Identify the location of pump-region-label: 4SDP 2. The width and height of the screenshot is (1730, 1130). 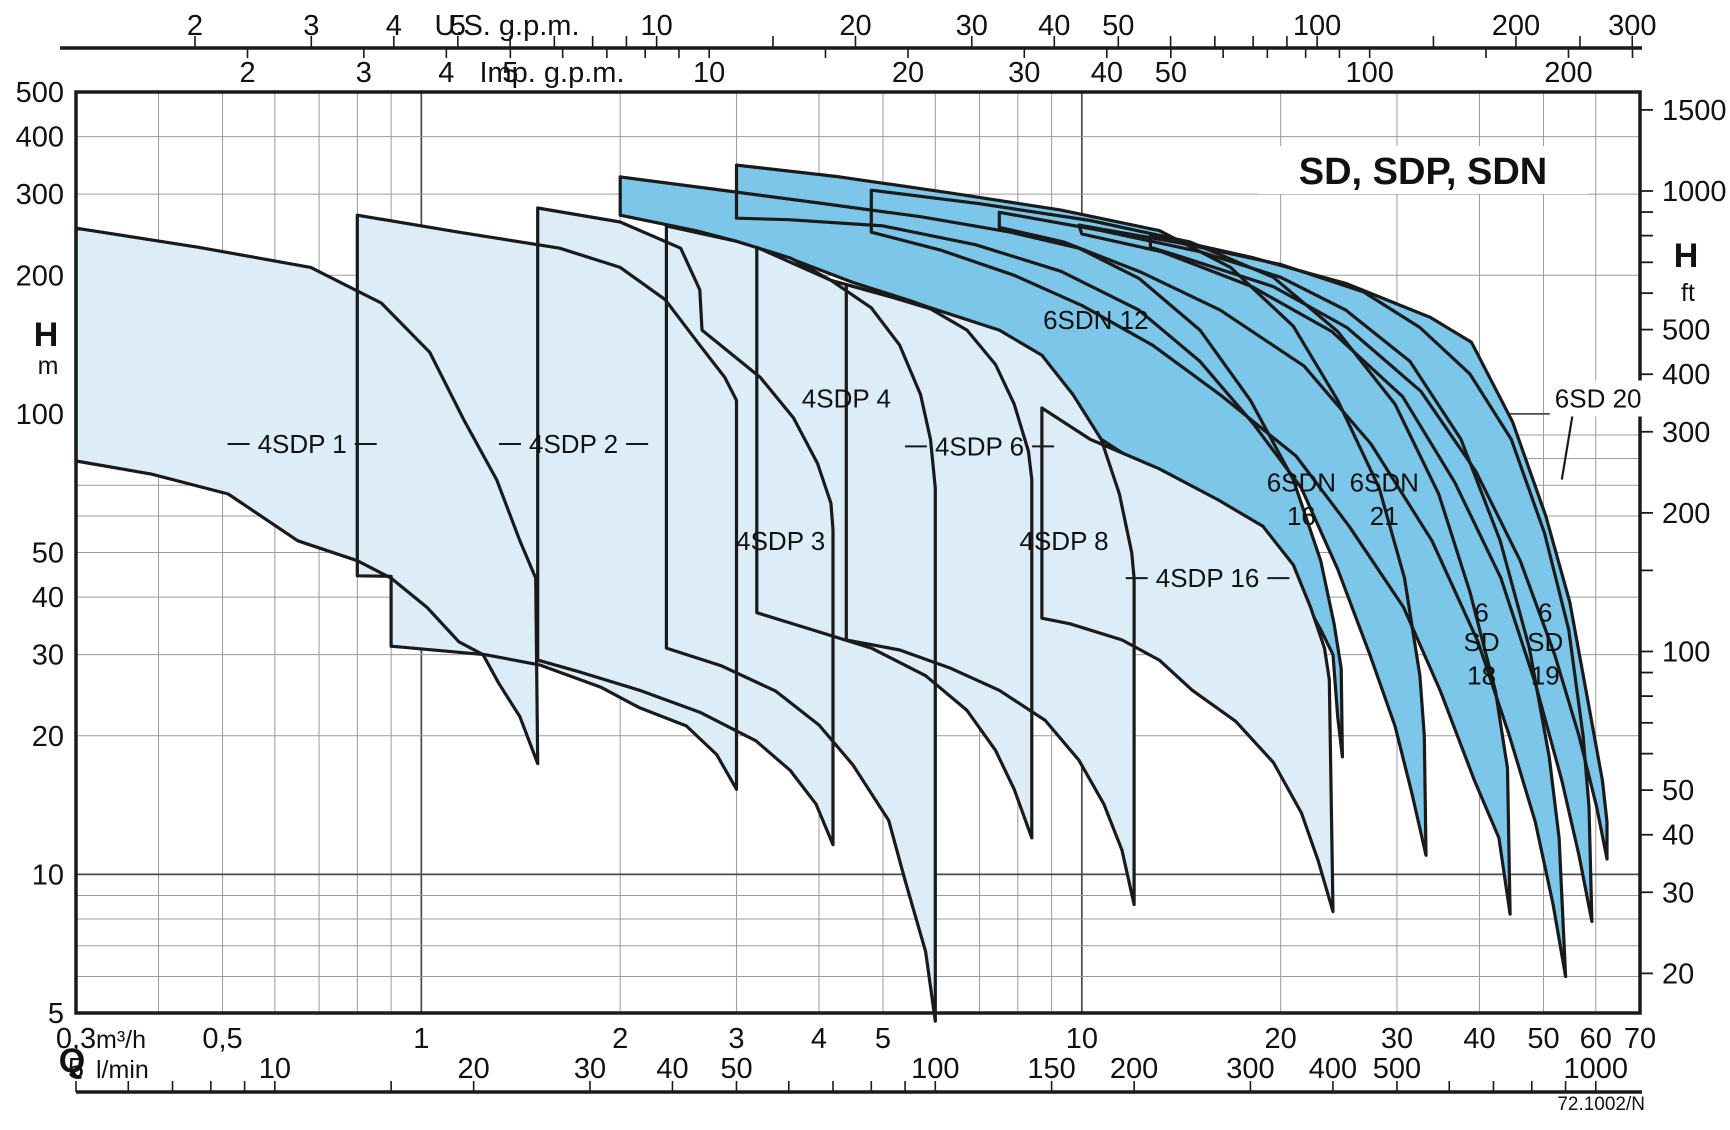
(573, 444).